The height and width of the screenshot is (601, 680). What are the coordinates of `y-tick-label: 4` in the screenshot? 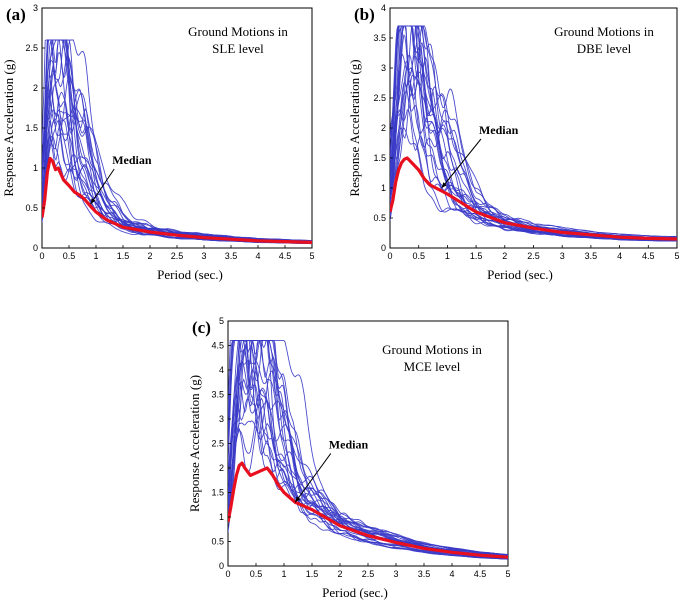 It's located at (383, 8).